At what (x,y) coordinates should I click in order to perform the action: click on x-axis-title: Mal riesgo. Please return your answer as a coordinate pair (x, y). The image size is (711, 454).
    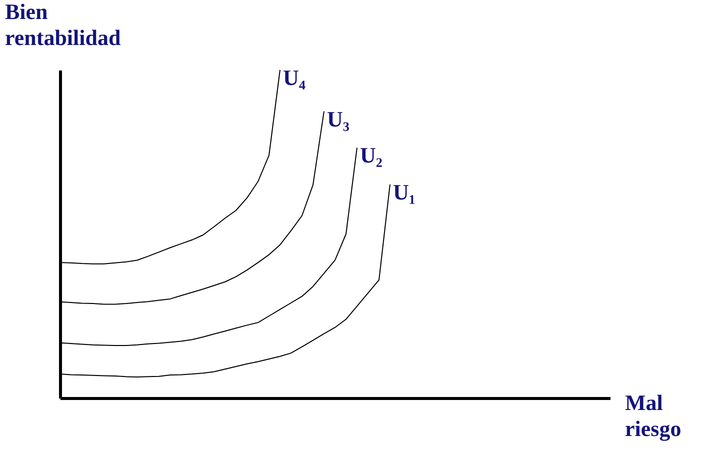
    Looking at the image, I should click on (653, 415).